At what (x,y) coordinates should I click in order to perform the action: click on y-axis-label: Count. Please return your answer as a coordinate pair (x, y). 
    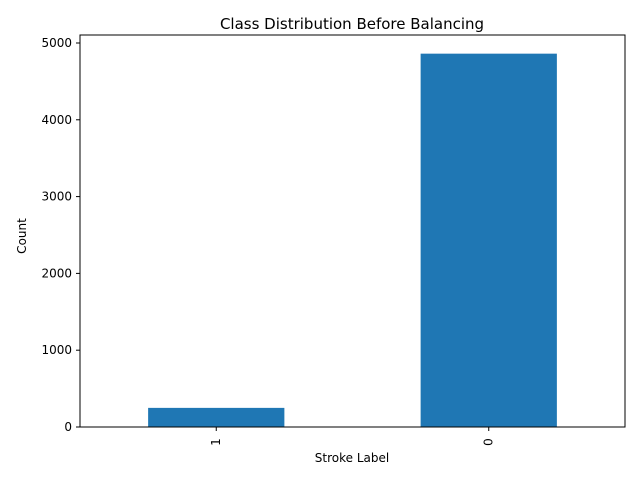
    Looking at the image, I should click on (22, 236).